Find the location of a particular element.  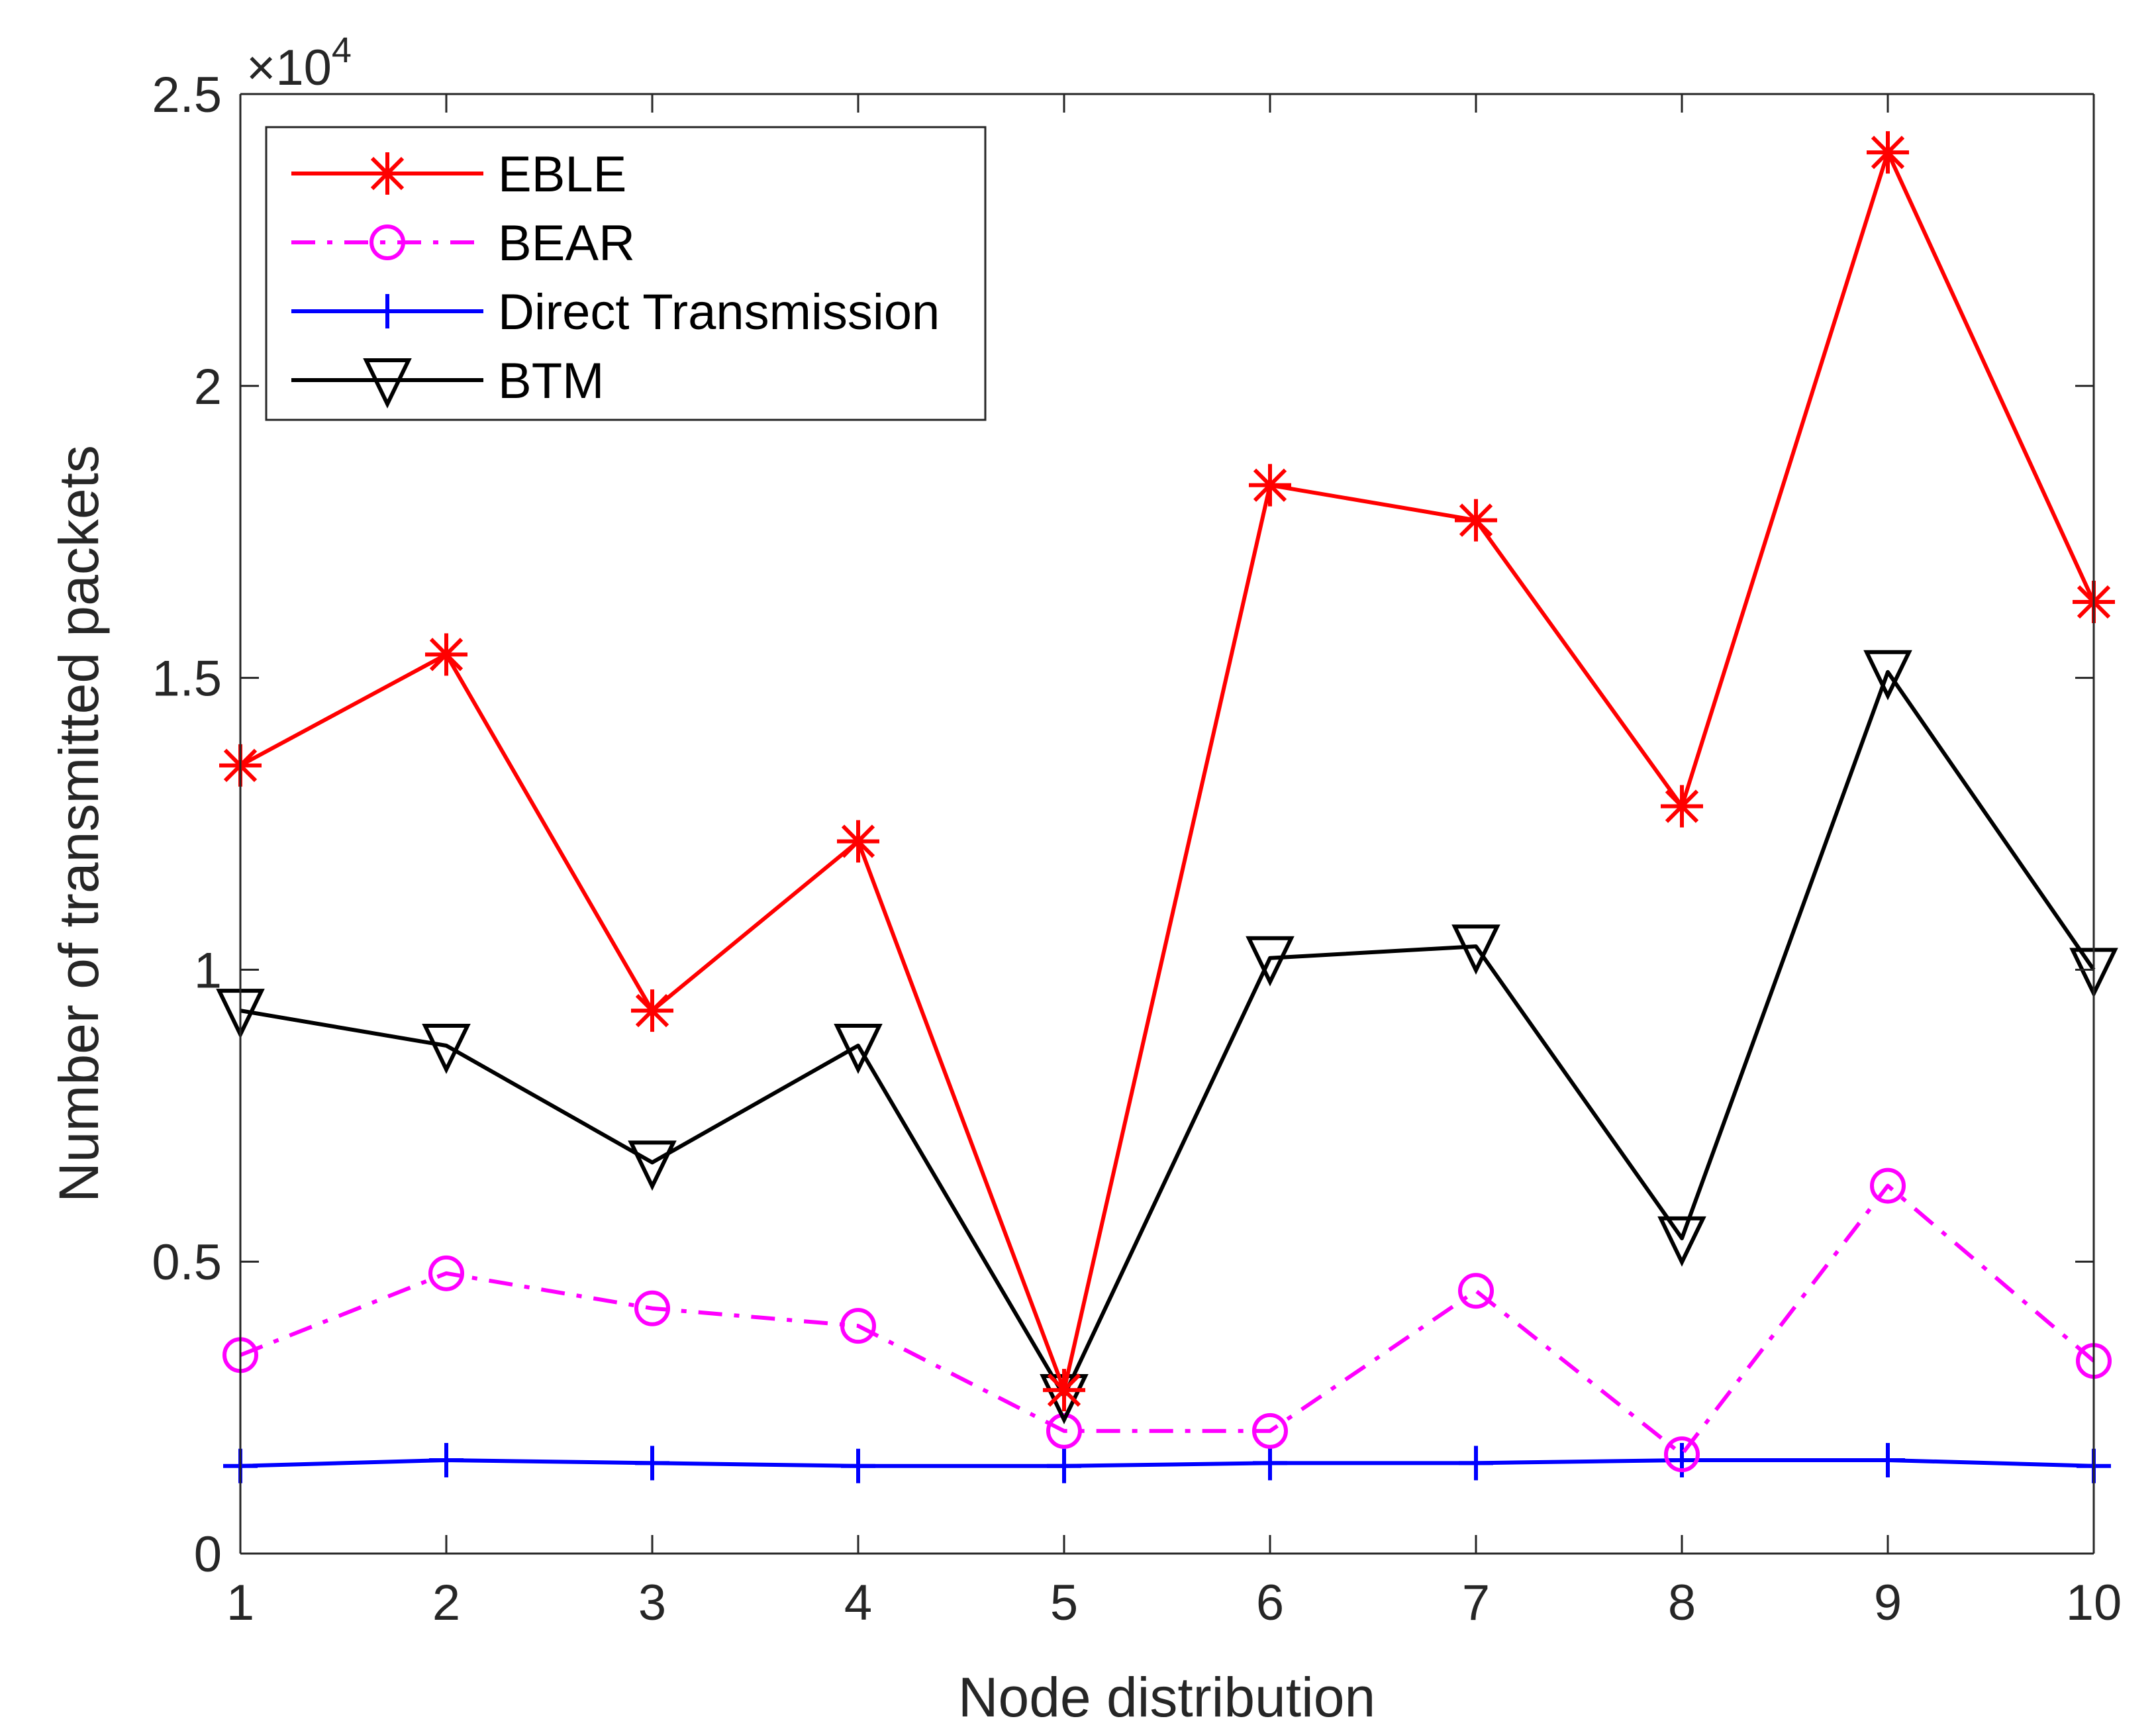

legend-entry: Direct Transmission is located at coordinates (615, 312).